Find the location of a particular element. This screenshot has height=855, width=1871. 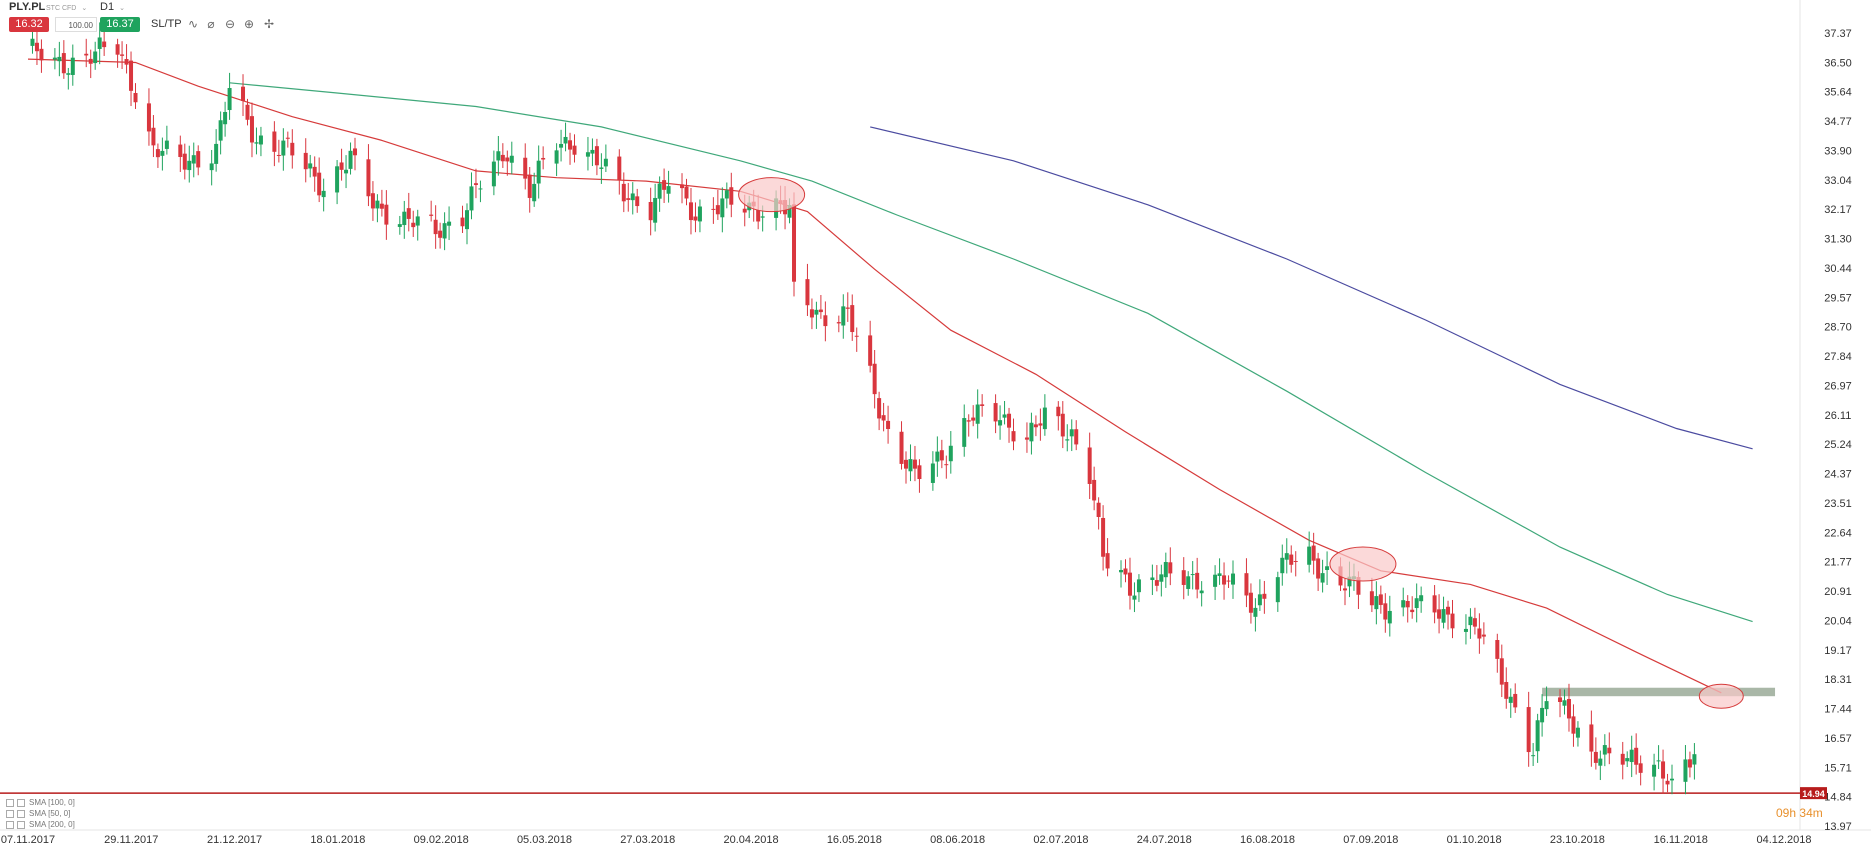

y-tick-label: 30.44 is located at coordinates (1838, 269).